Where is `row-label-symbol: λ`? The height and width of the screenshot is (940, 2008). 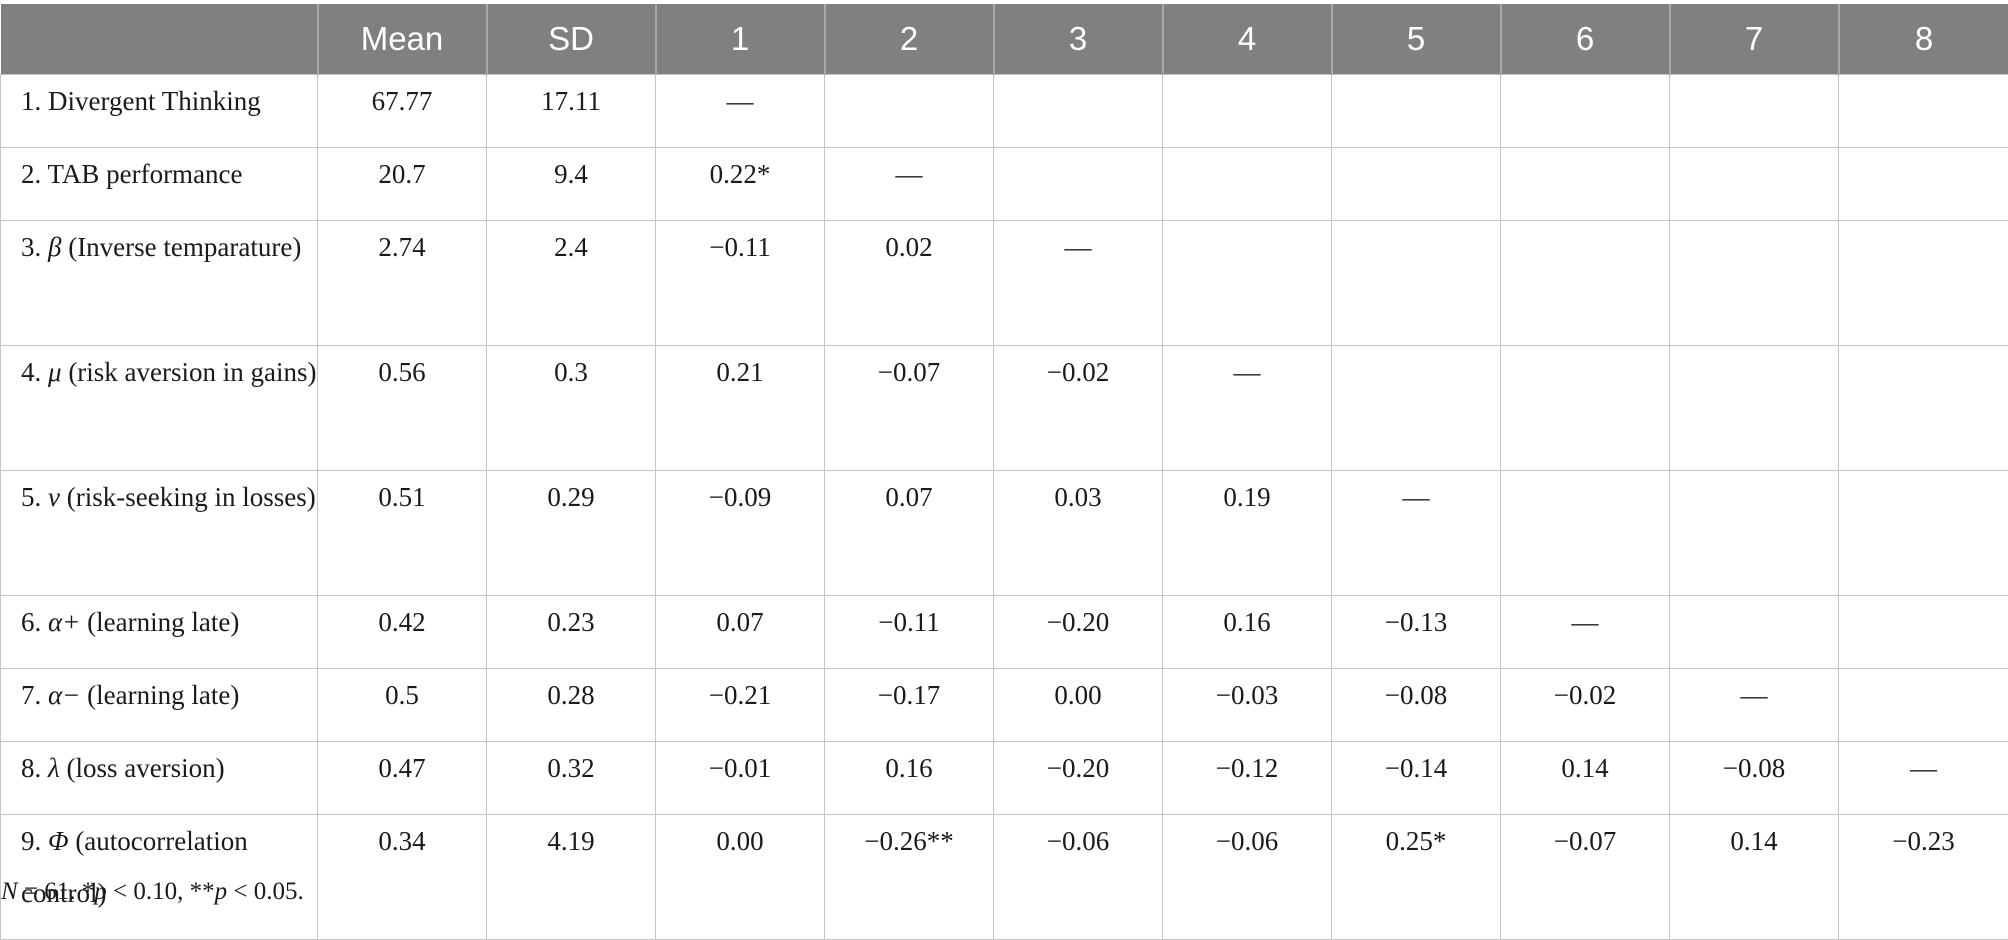
row-label-symbol: λ is located at coordinates (54, 768).